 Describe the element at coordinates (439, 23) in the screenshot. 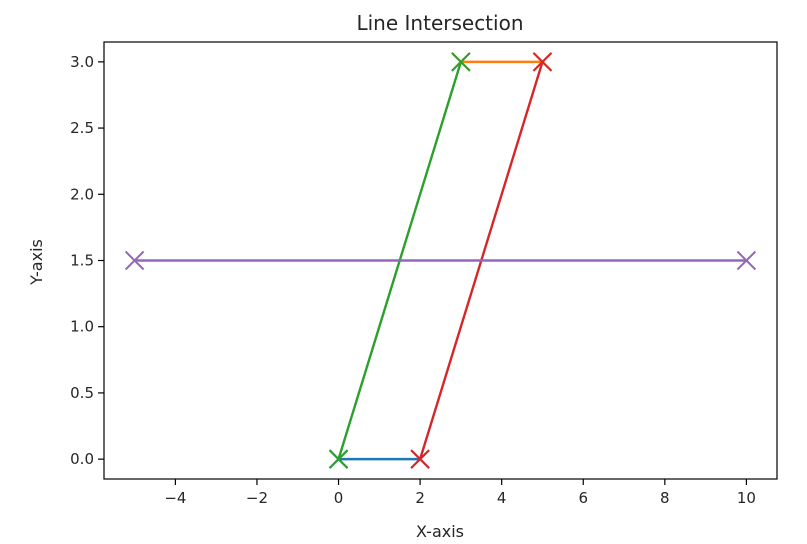

I see `chart-title: Line Intersection` at that location.